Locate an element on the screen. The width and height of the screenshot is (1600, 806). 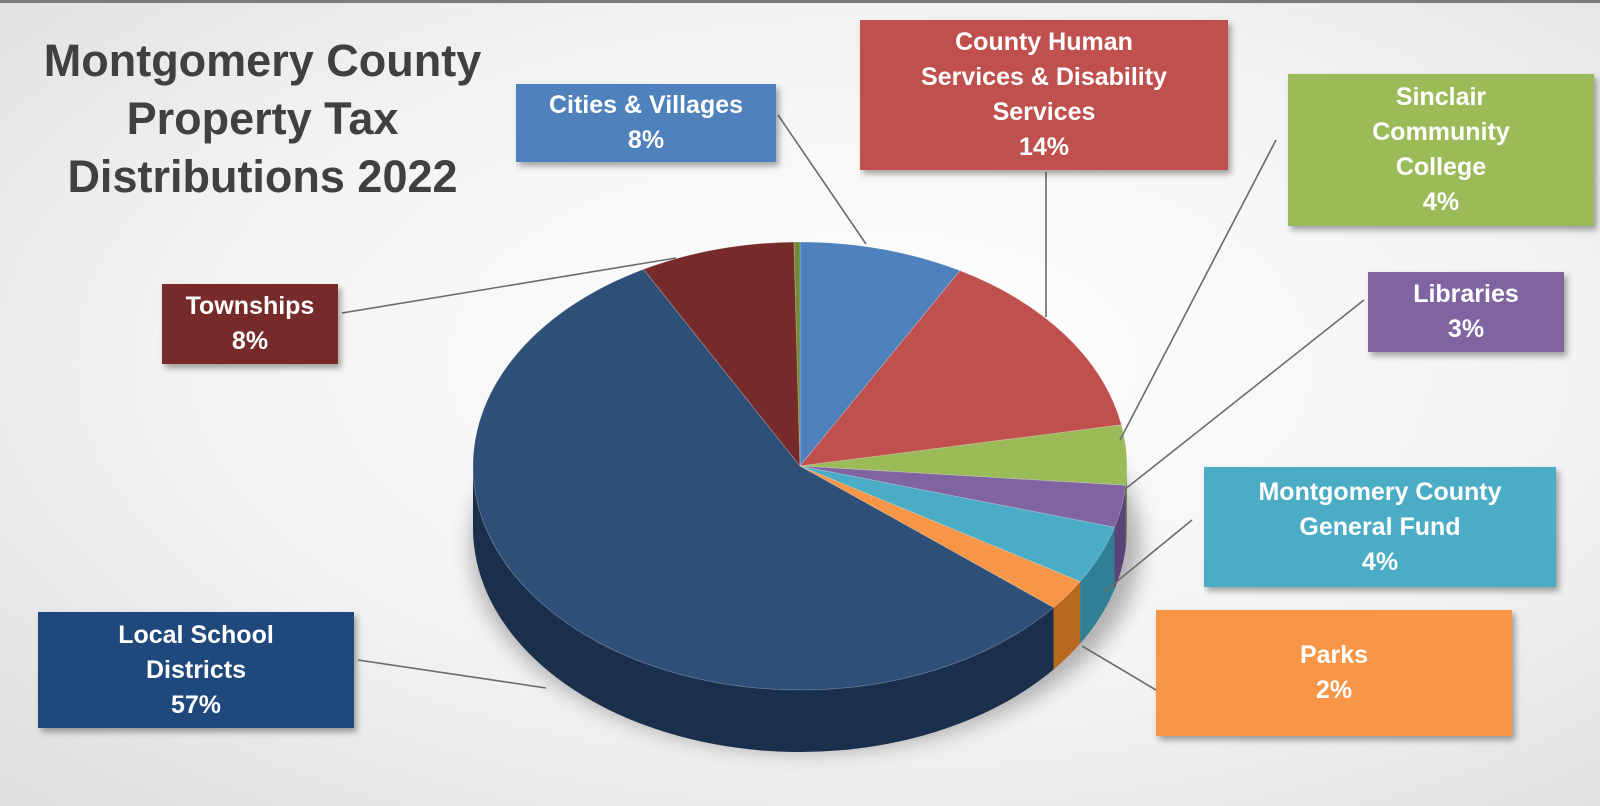
label-general-fund-line-1: Montgomery County is located at coordinates (1380, 491).